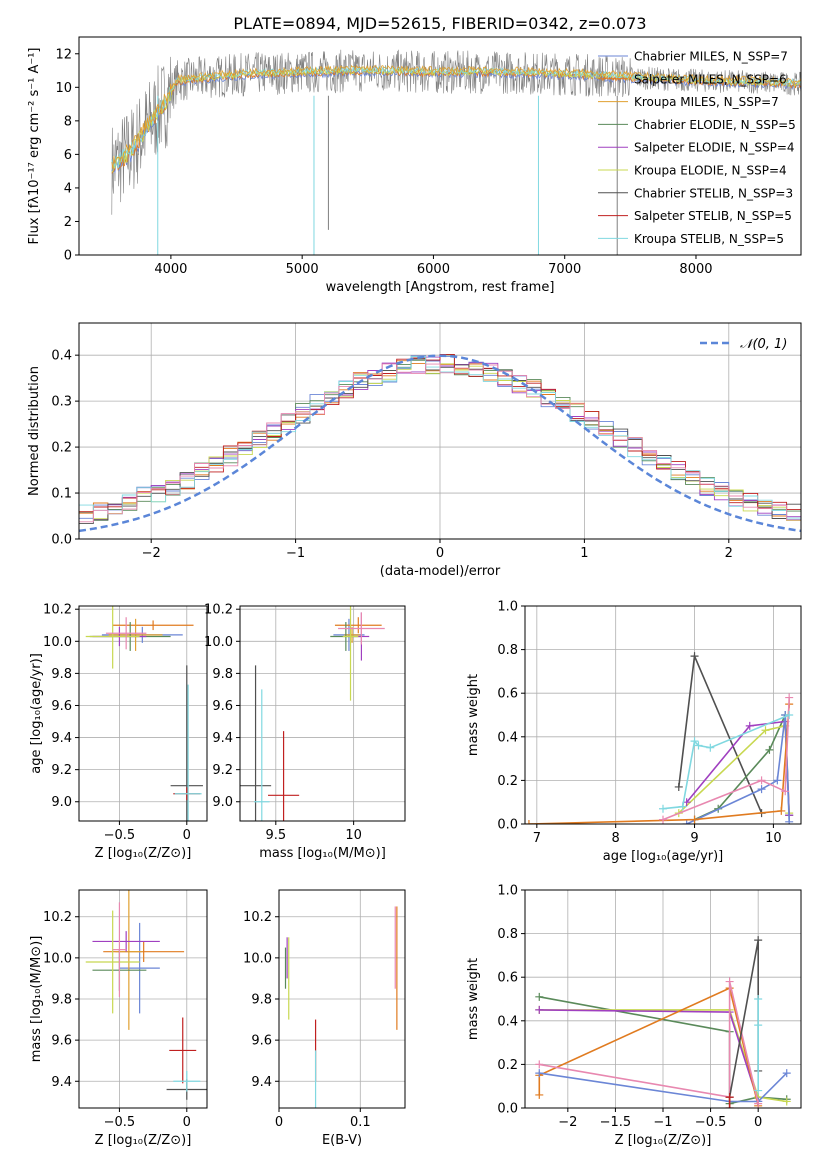  What do you see at coordinates (68, 155) in the screenshot?
I see `y-tick-label: 6` at bounding box center [68, 155].